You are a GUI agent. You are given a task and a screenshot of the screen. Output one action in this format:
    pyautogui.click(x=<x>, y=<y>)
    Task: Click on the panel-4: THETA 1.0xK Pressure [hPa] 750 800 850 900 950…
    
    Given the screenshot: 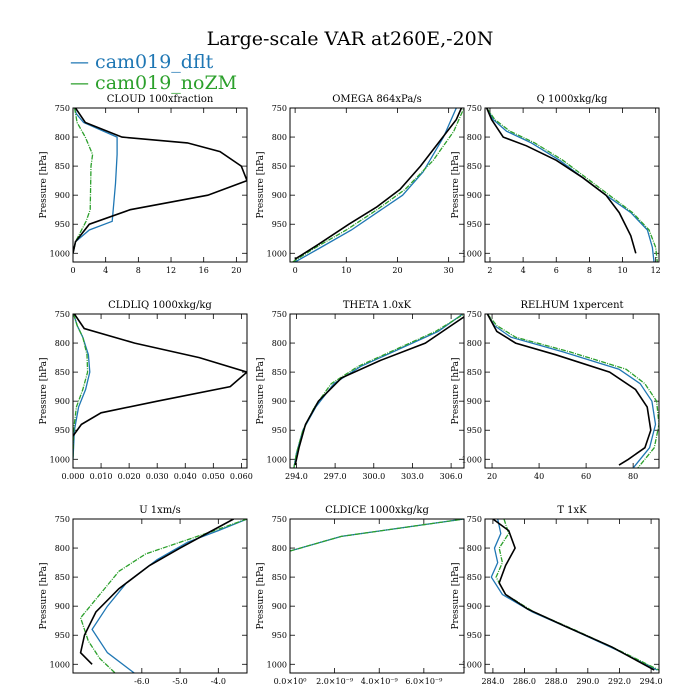 What is the action you would take?
    pyautogui.click(x=360, y=390)
    